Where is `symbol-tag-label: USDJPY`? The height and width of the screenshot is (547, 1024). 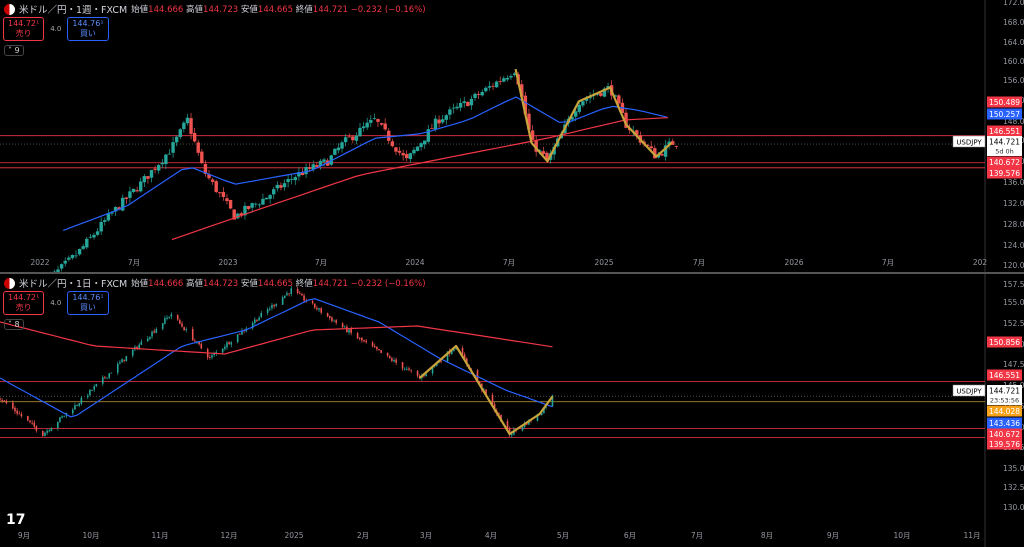
symbol-tag-label: USDJPY is located at coordinates (969, 143).